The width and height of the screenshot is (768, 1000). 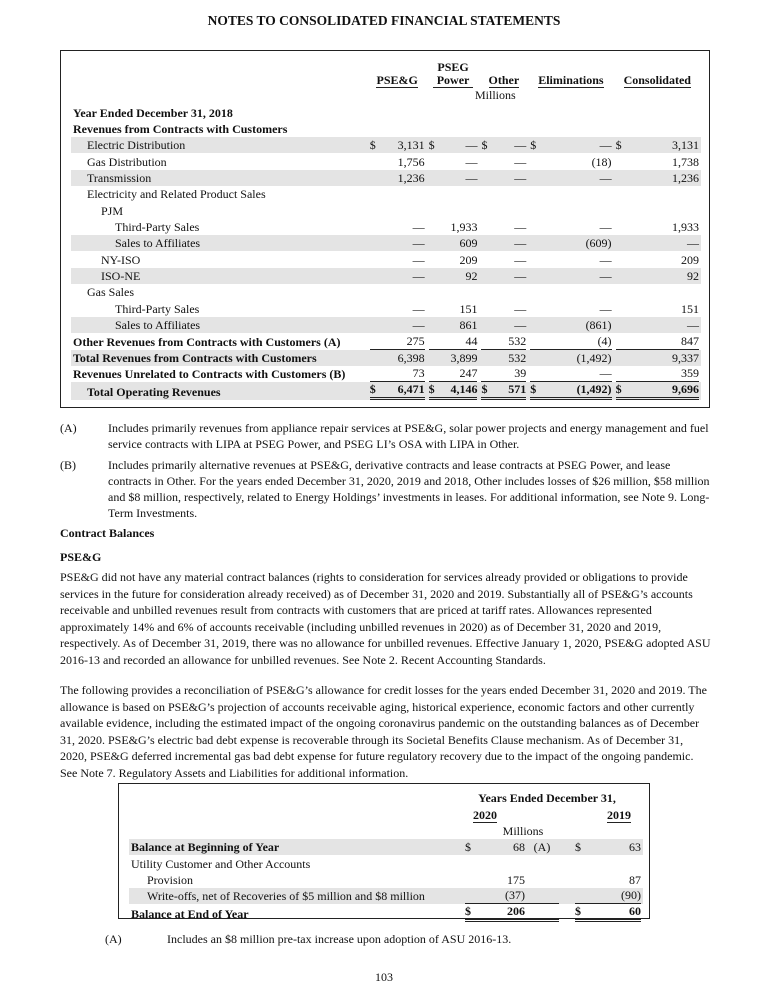 What do you see at coordinates (386, 210) in the screenshot?
I see `table-row: PJM` at bounding box center [386, 210].